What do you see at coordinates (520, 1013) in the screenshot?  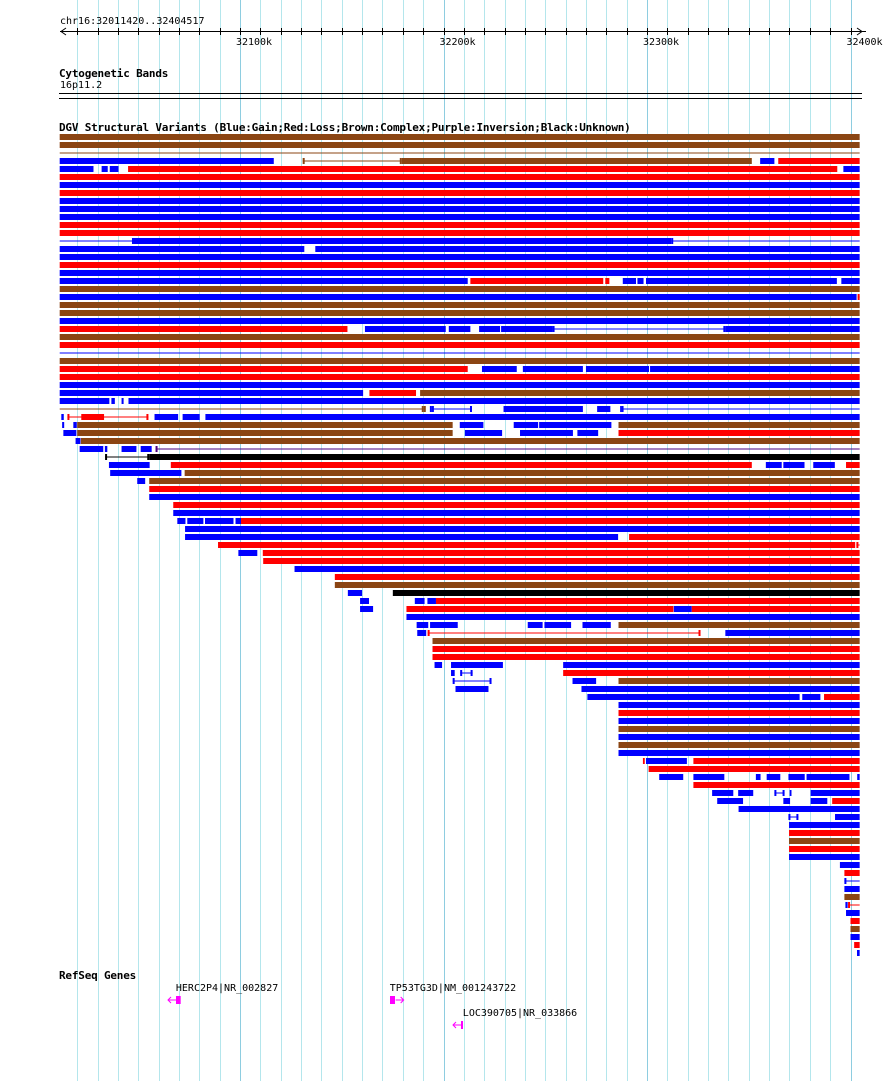 I see `gene-label: LOC390705|NR_033866` at bounding box center [520, 1013].